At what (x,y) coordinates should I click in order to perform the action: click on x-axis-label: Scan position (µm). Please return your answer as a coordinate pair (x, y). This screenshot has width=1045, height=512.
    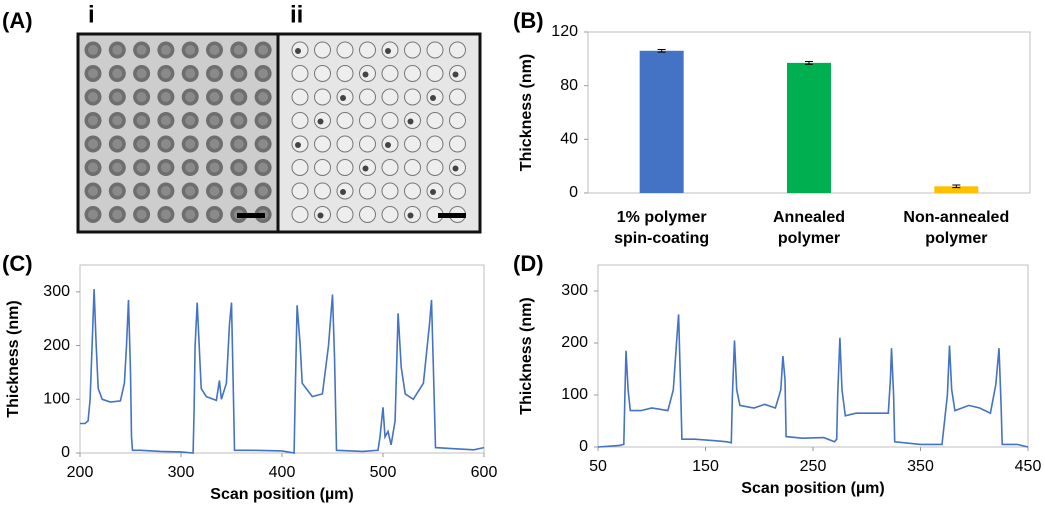
    Looking at the image, I should click on (281, 494).